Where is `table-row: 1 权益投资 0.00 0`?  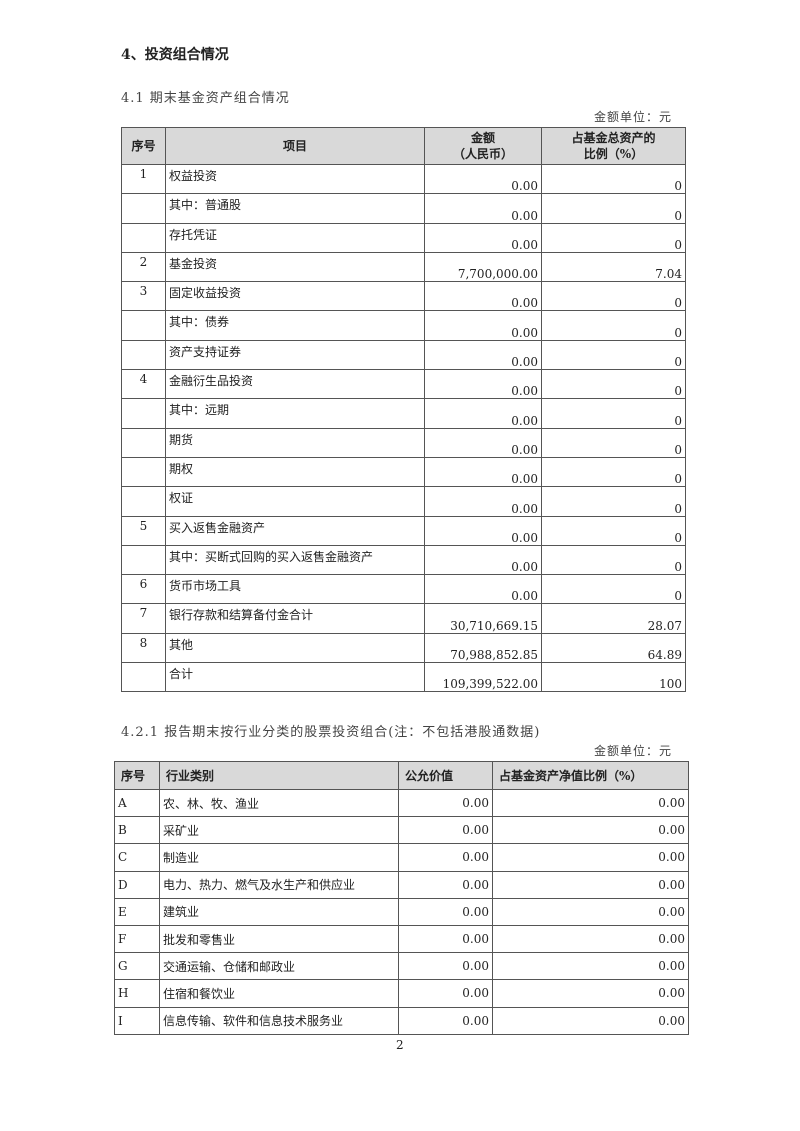
table-row: 1 权益投资 0.00 0 is located at coordinates (403, 179).